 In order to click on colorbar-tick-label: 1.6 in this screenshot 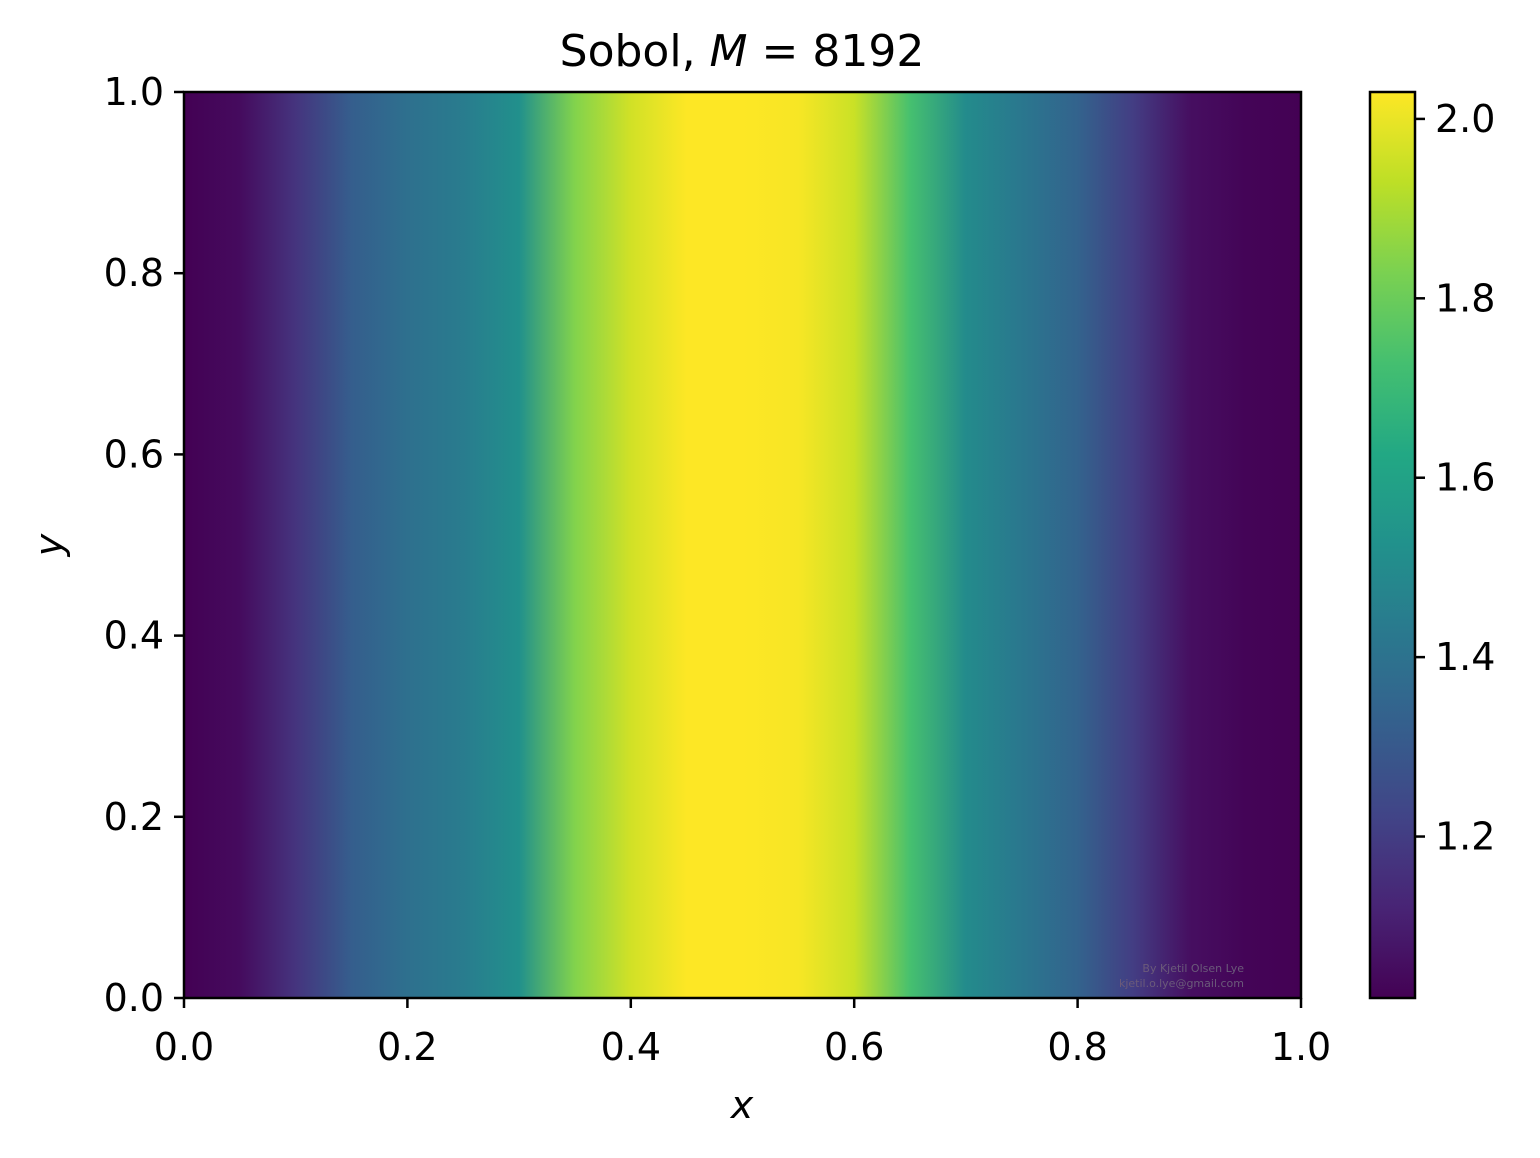, I will do `click(1465, 478)`.